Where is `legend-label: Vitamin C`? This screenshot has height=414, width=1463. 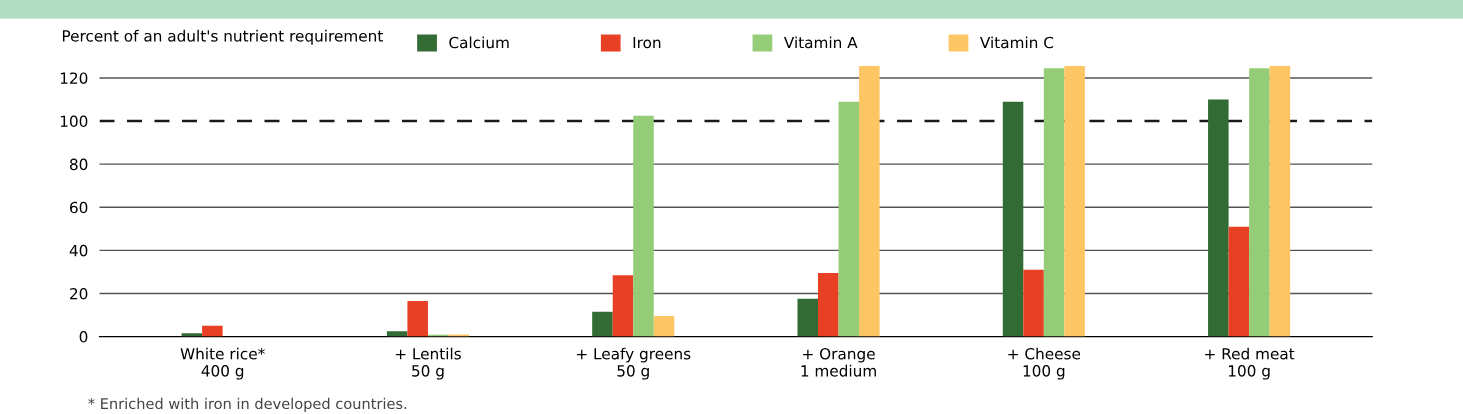 legend-label: Vitamin C is located at coordinates (1016, 42).